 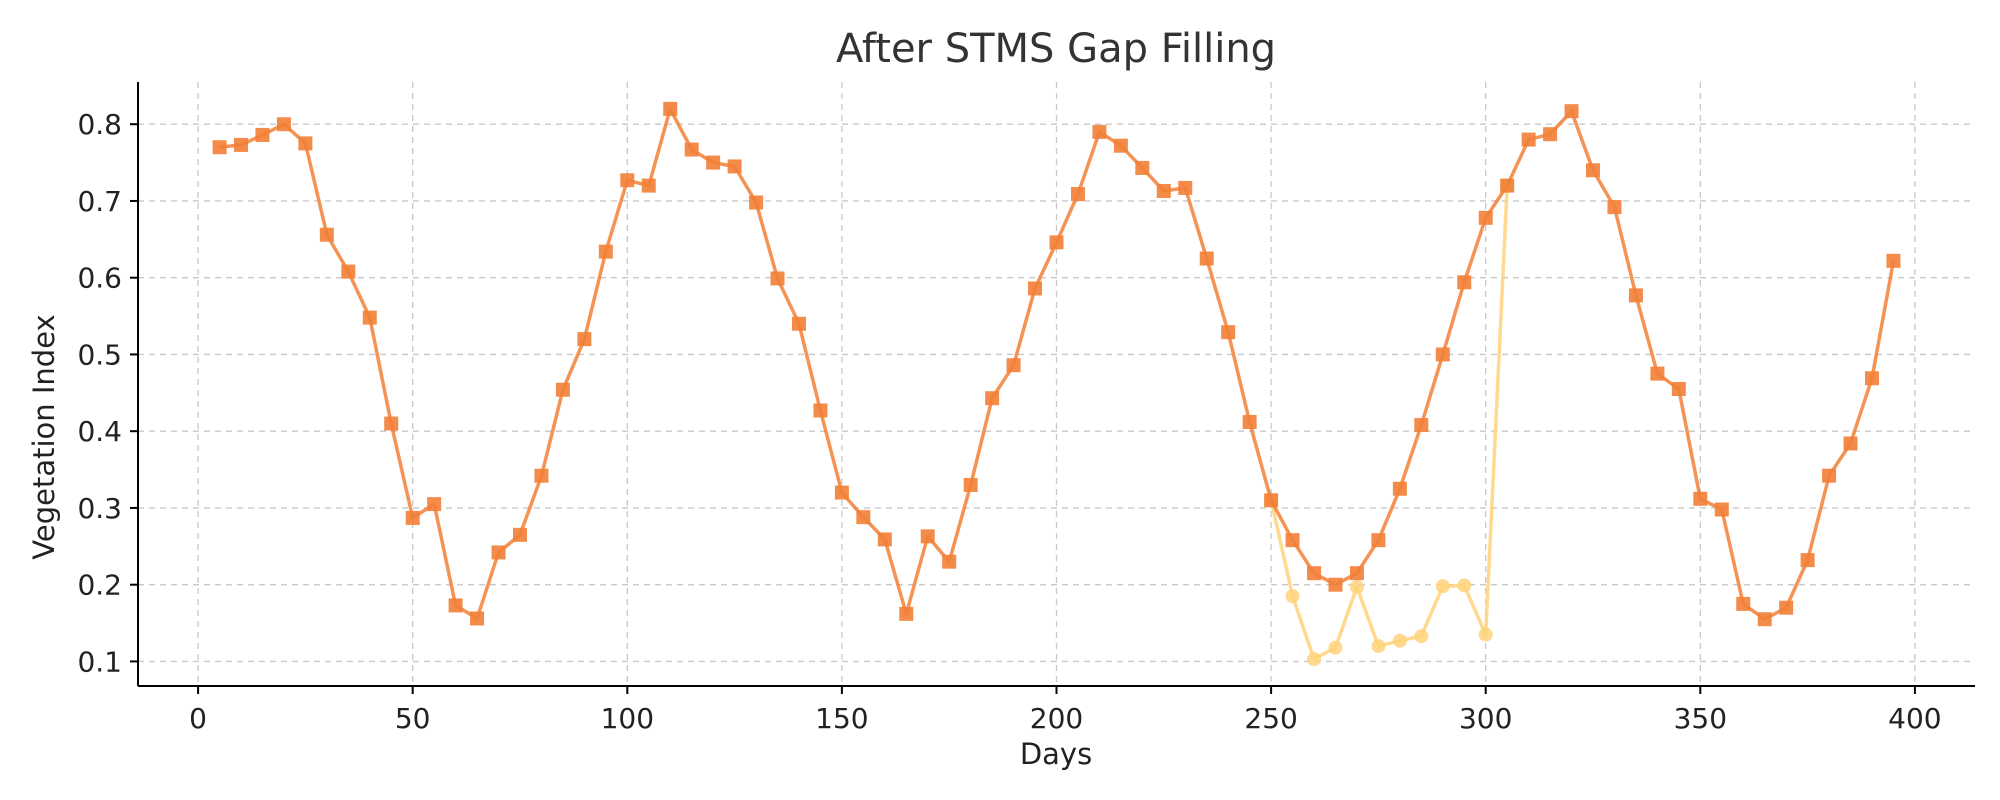 I want to click on x-tick-label: 200, so click(x=1056, y=718).